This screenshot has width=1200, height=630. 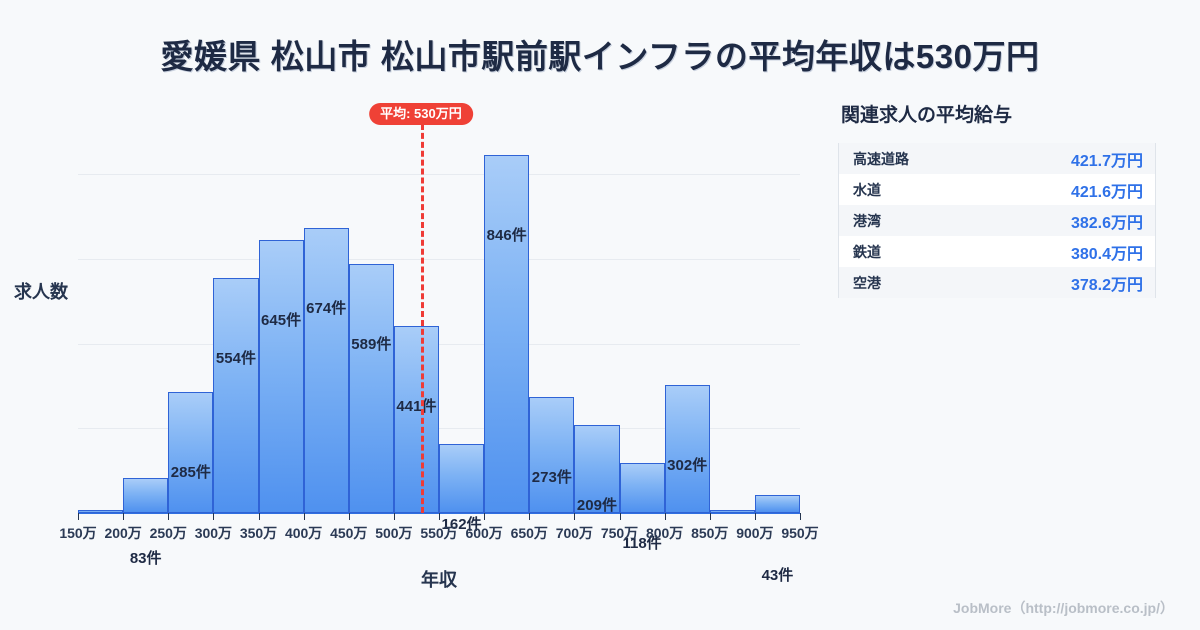 I want to click on x-axis-tick-label: 200万, so click(x=123, y=533).